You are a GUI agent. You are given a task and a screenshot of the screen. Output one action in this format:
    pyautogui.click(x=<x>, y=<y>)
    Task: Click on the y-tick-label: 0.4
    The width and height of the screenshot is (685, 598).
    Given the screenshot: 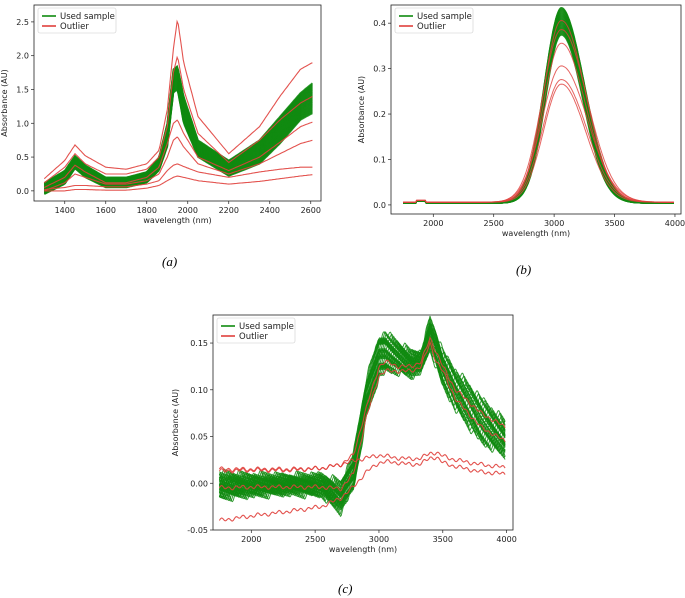 What is the action you would take?
    pyautogui.click(x=379, y=23)
    